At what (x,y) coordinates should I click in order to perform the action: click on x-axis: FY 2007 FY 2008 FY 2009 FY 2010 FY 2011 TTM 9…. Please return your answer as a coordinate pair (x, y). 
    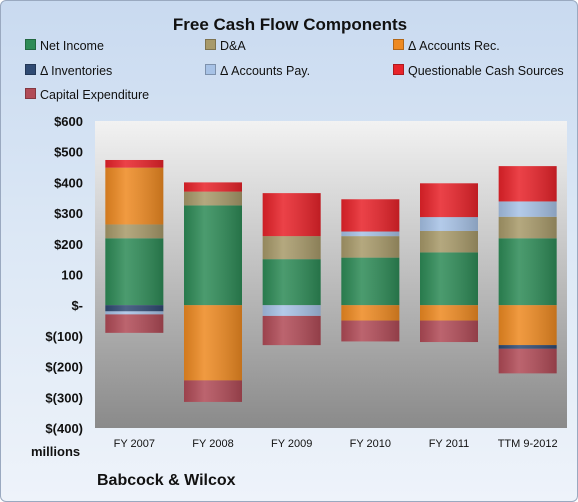
    Looking at the image, I should click on (336, 444).